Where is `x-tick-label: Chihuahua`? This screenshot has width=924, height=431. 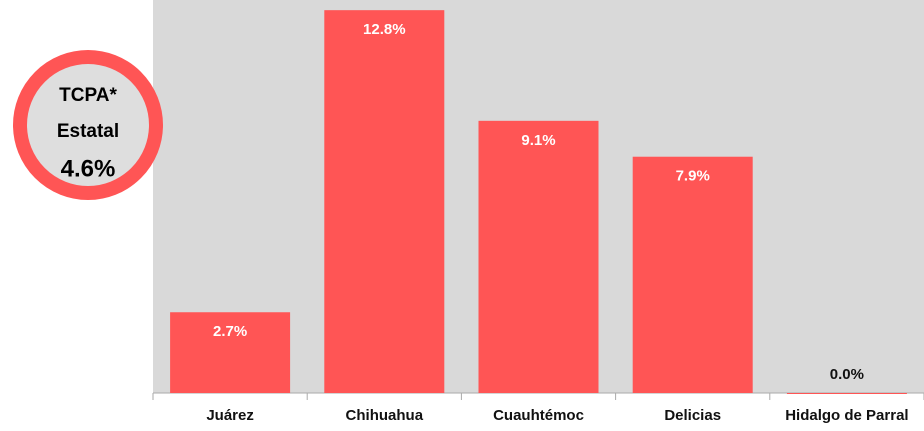 x-tick-label: Chihuahua is located at coordinates (385, 415).